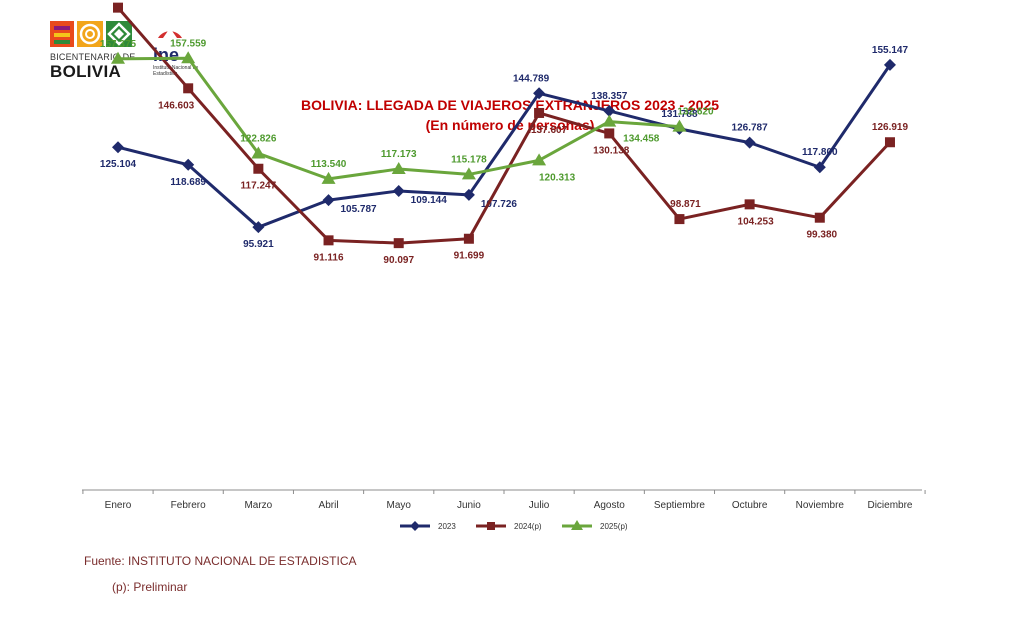  I want to click on data-label: 125.104, so click(118, 164).